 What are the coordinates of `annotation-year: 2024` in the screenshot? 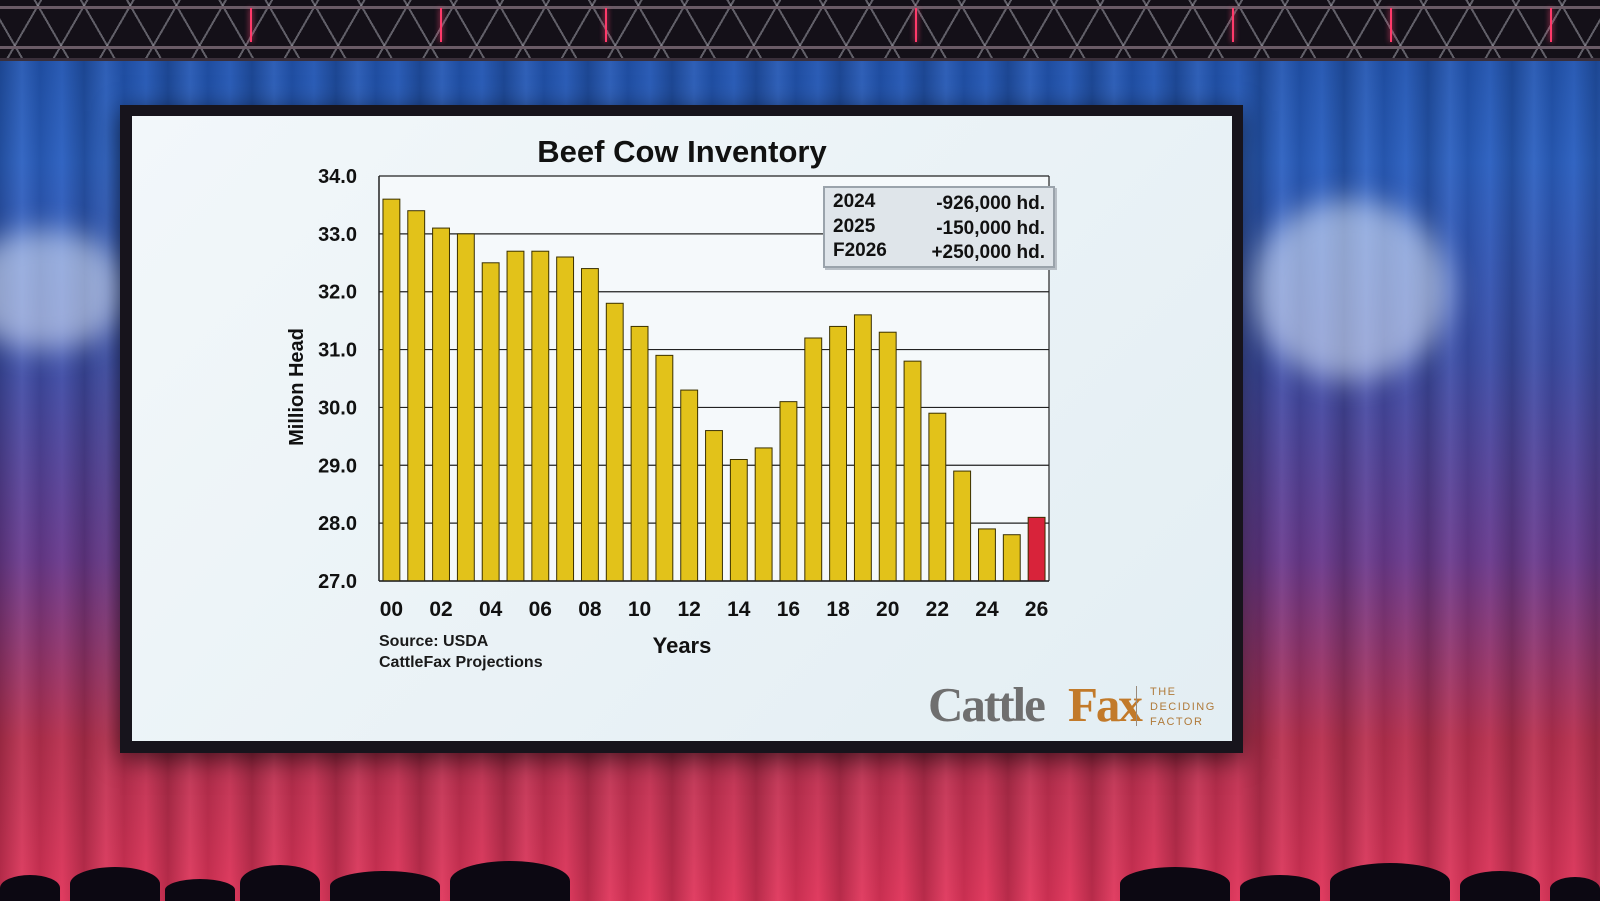 It's located at (854, 201).